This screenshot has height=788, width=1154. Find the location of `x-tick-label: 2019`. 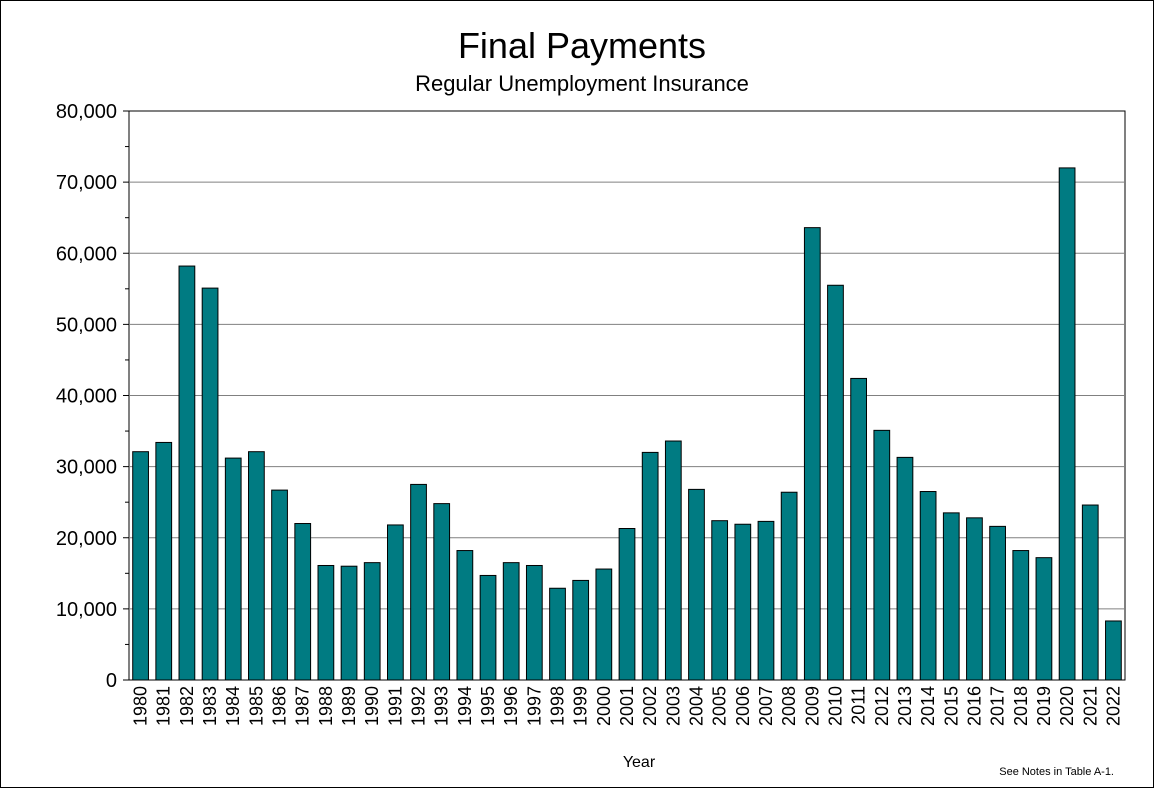

x-tick-label: 2019 is located at coordinates (1044, 706).